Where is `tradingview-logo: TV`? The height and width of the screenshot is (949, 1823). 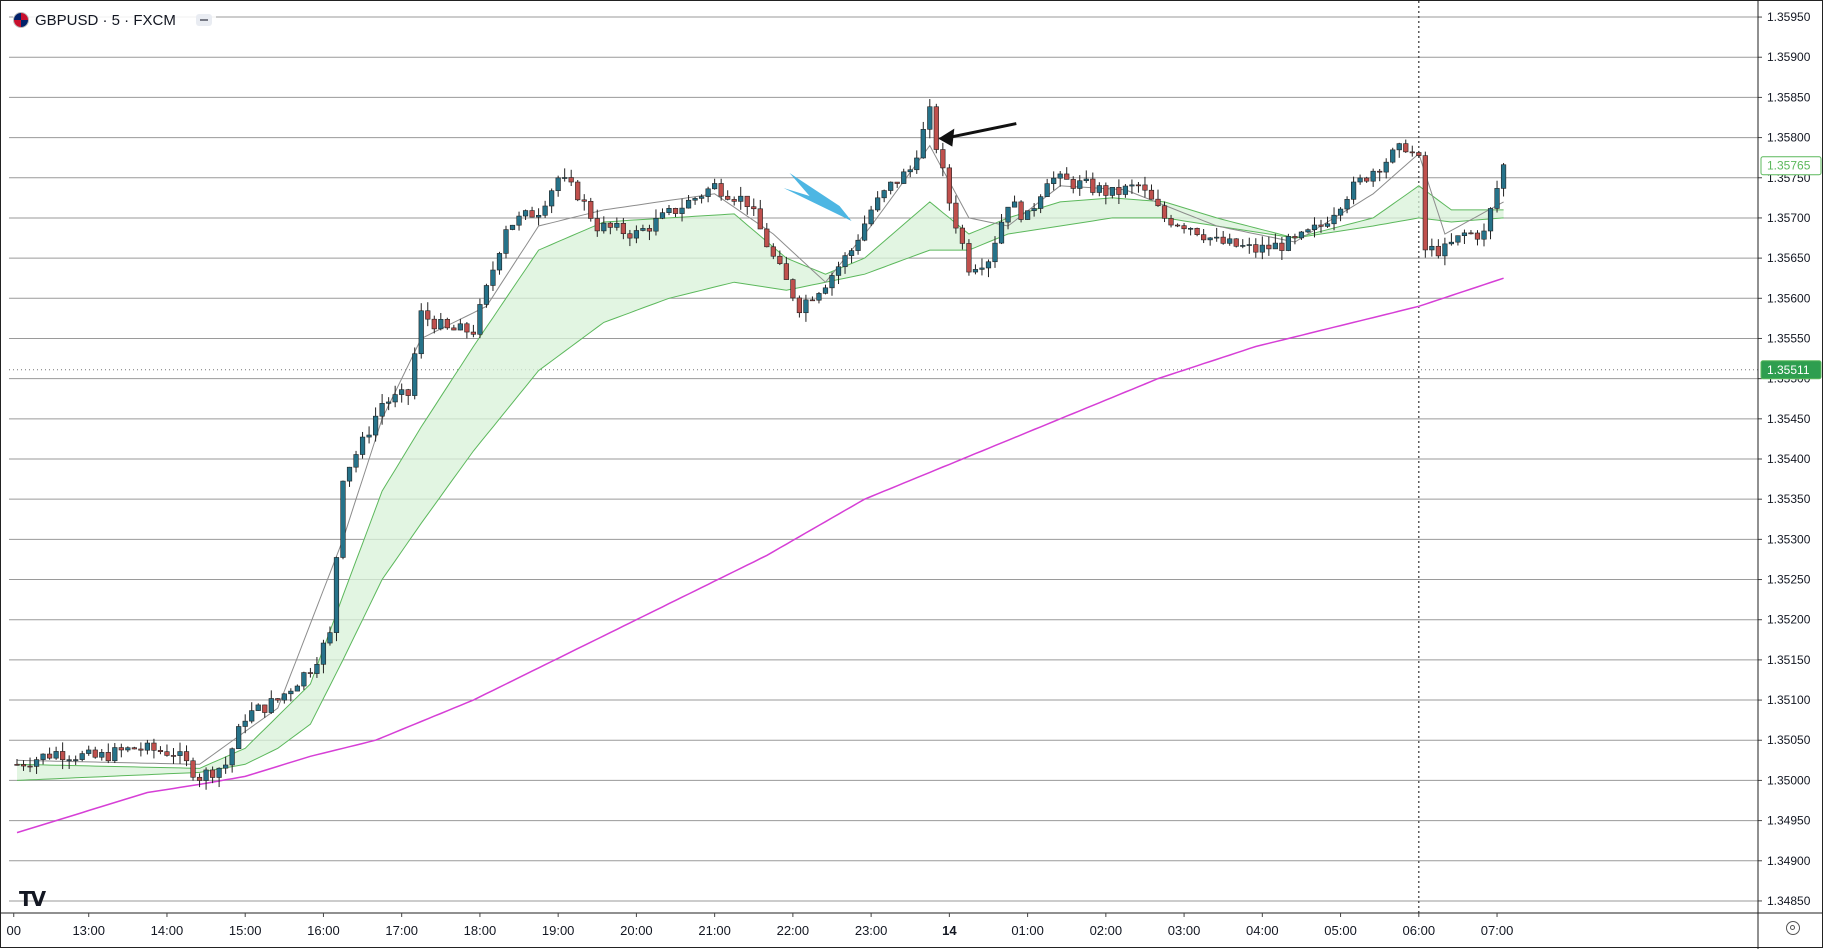 tradingview-logo: TV is located at coordinates (32, 899).